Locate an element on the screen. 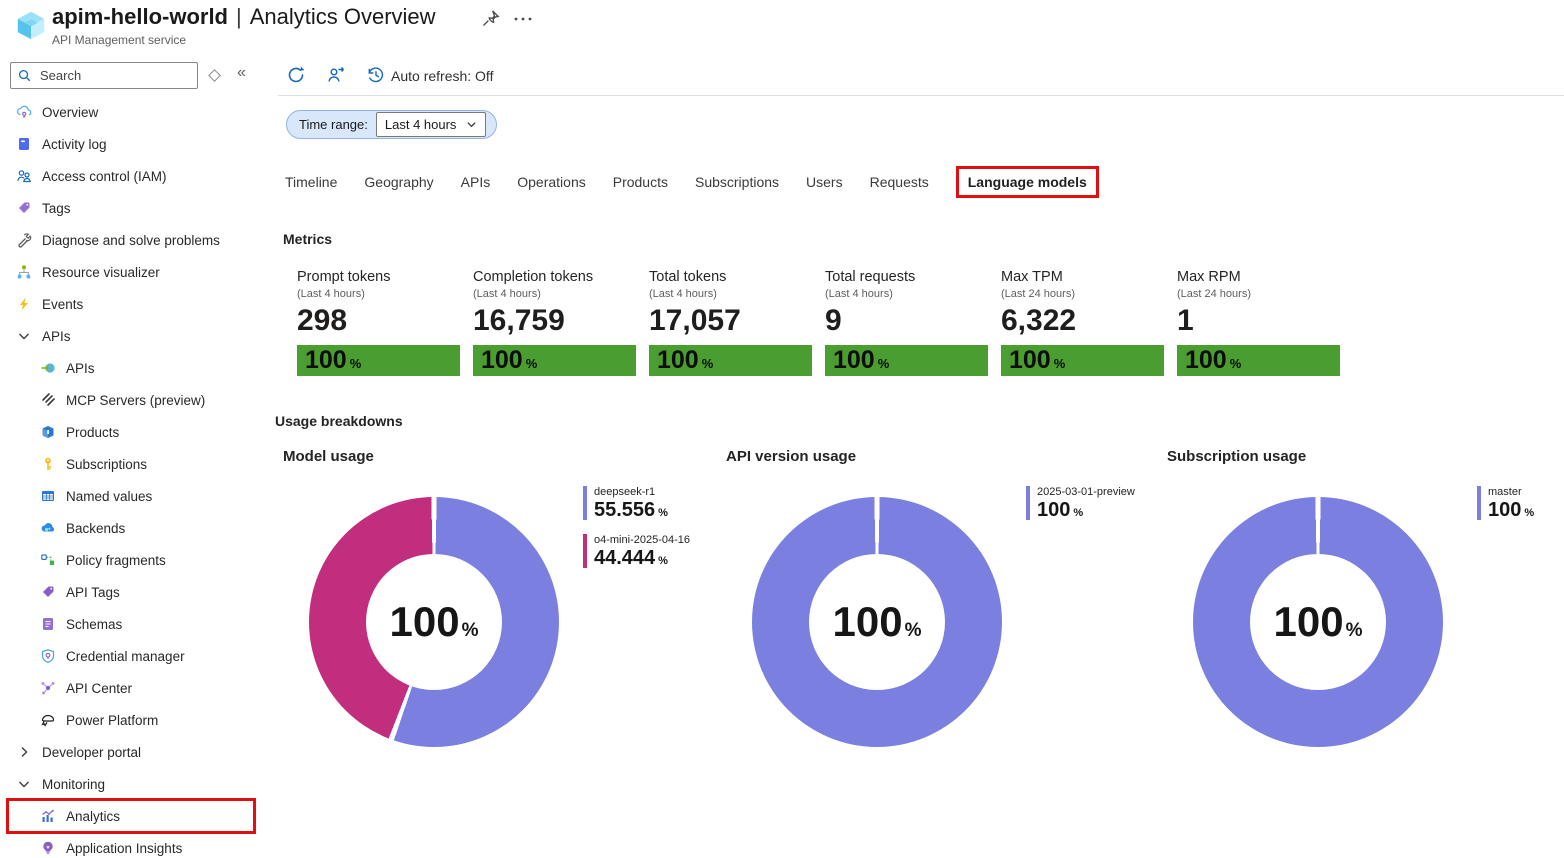 The height and width of the screenshot is (858, 1564). sidebar-item-label: Monitoring is located at coordinates (74, 784).